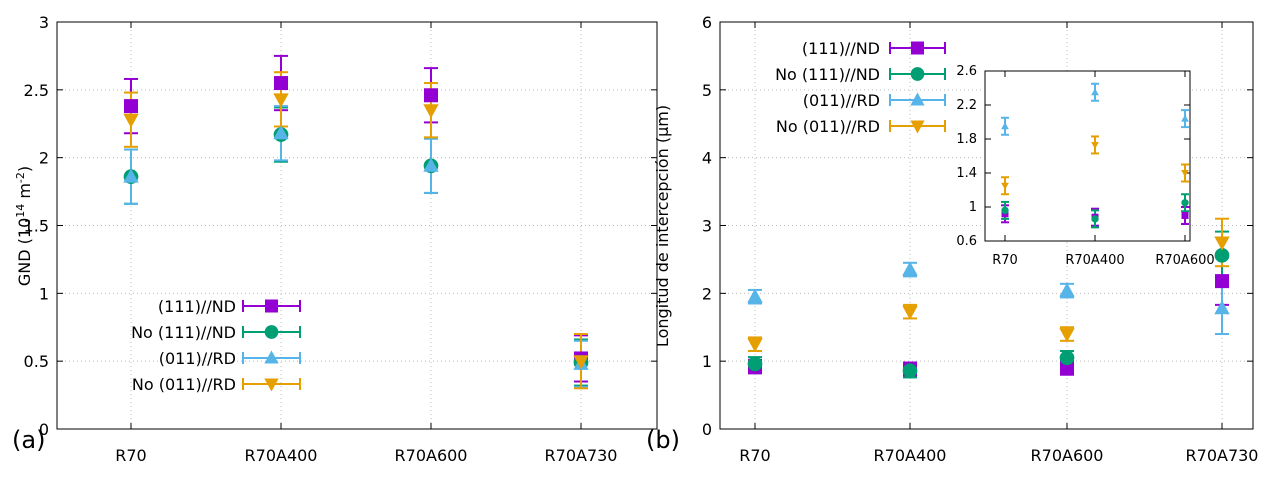 The image size is (1280, 480). I want to click on y-tick-label: 1.8, so click(966, 139).